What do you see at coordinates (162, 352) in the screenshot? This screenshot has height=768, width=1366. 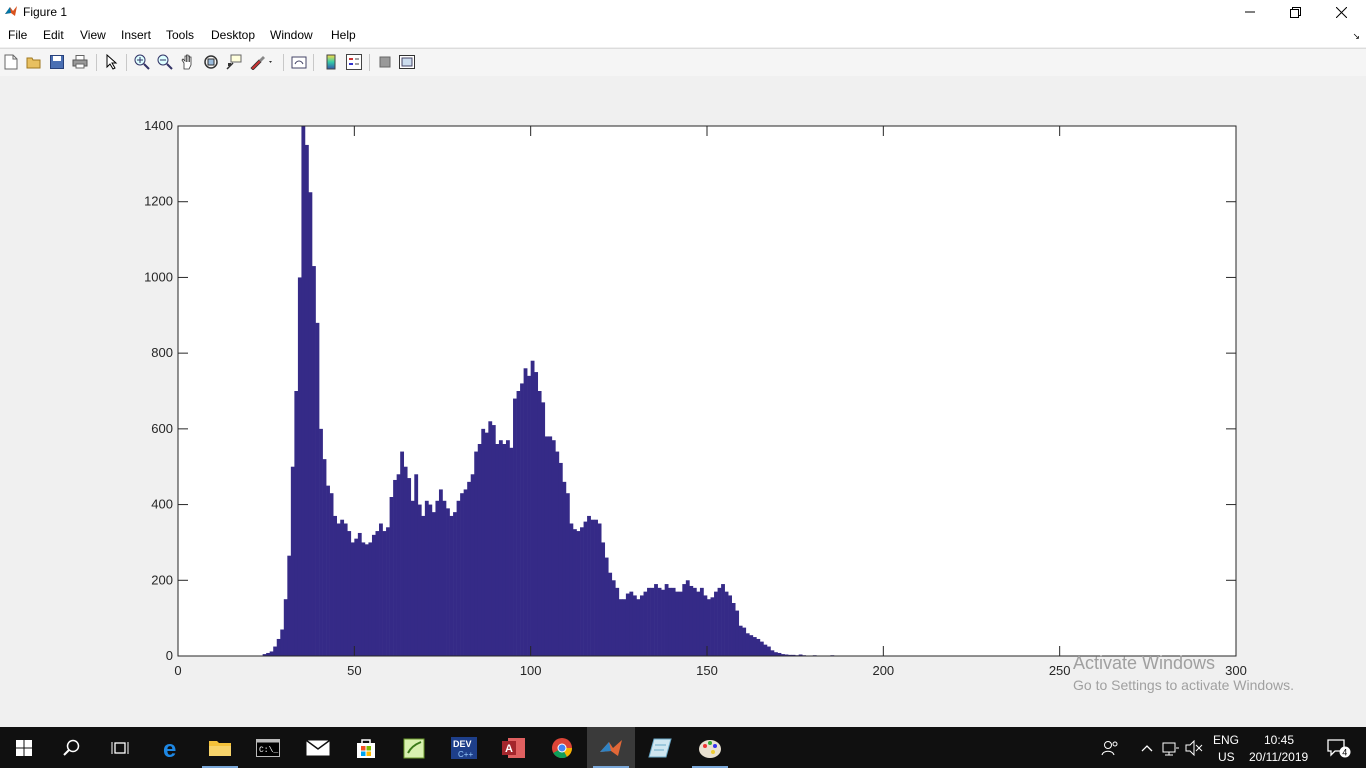 I see `y-tick-label: 800` at bounding box center [162, 352].